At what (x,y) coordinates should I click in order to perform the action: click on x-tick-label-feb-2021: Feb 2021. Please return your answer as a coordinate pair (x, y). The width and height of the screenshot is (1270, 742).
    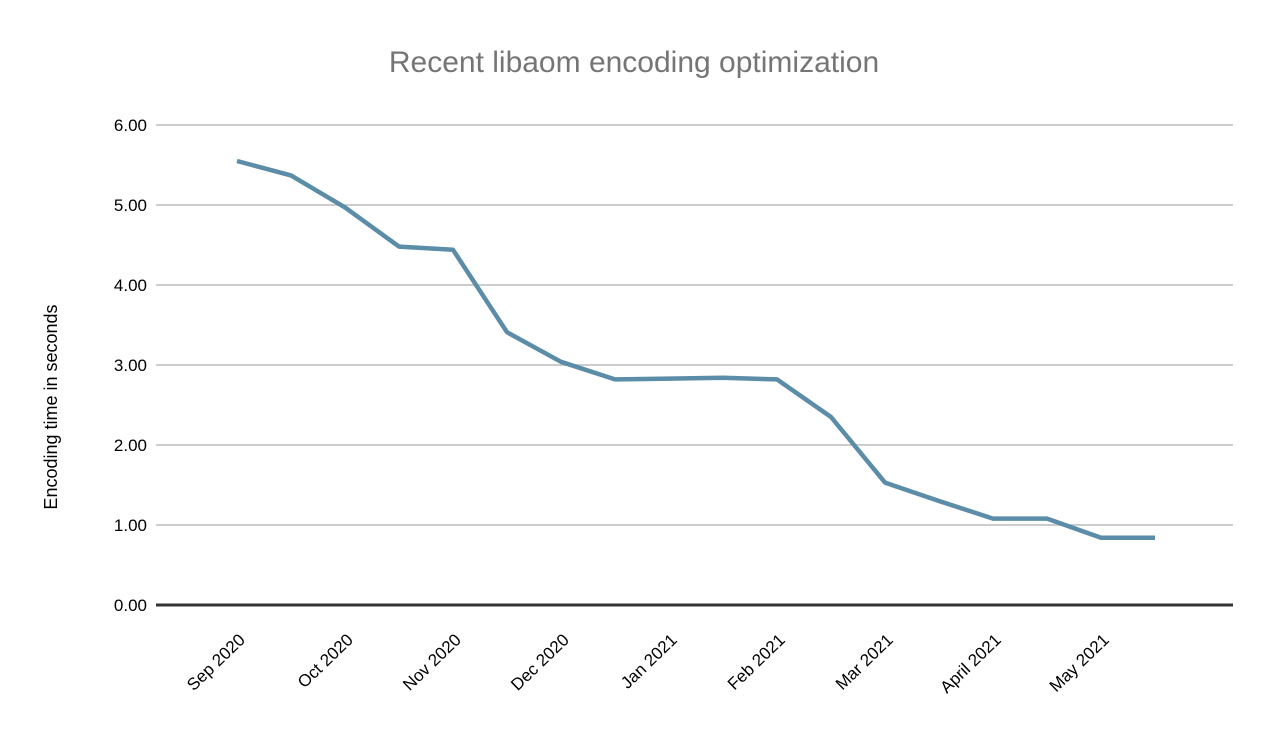
    Looking at the image, I should click on (756, 662).